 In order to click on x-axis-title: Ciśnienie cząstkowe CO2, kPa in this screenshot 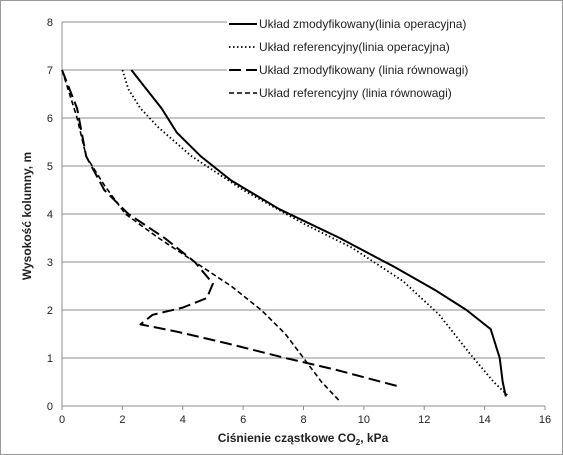, I will do `click(303, 439)`.